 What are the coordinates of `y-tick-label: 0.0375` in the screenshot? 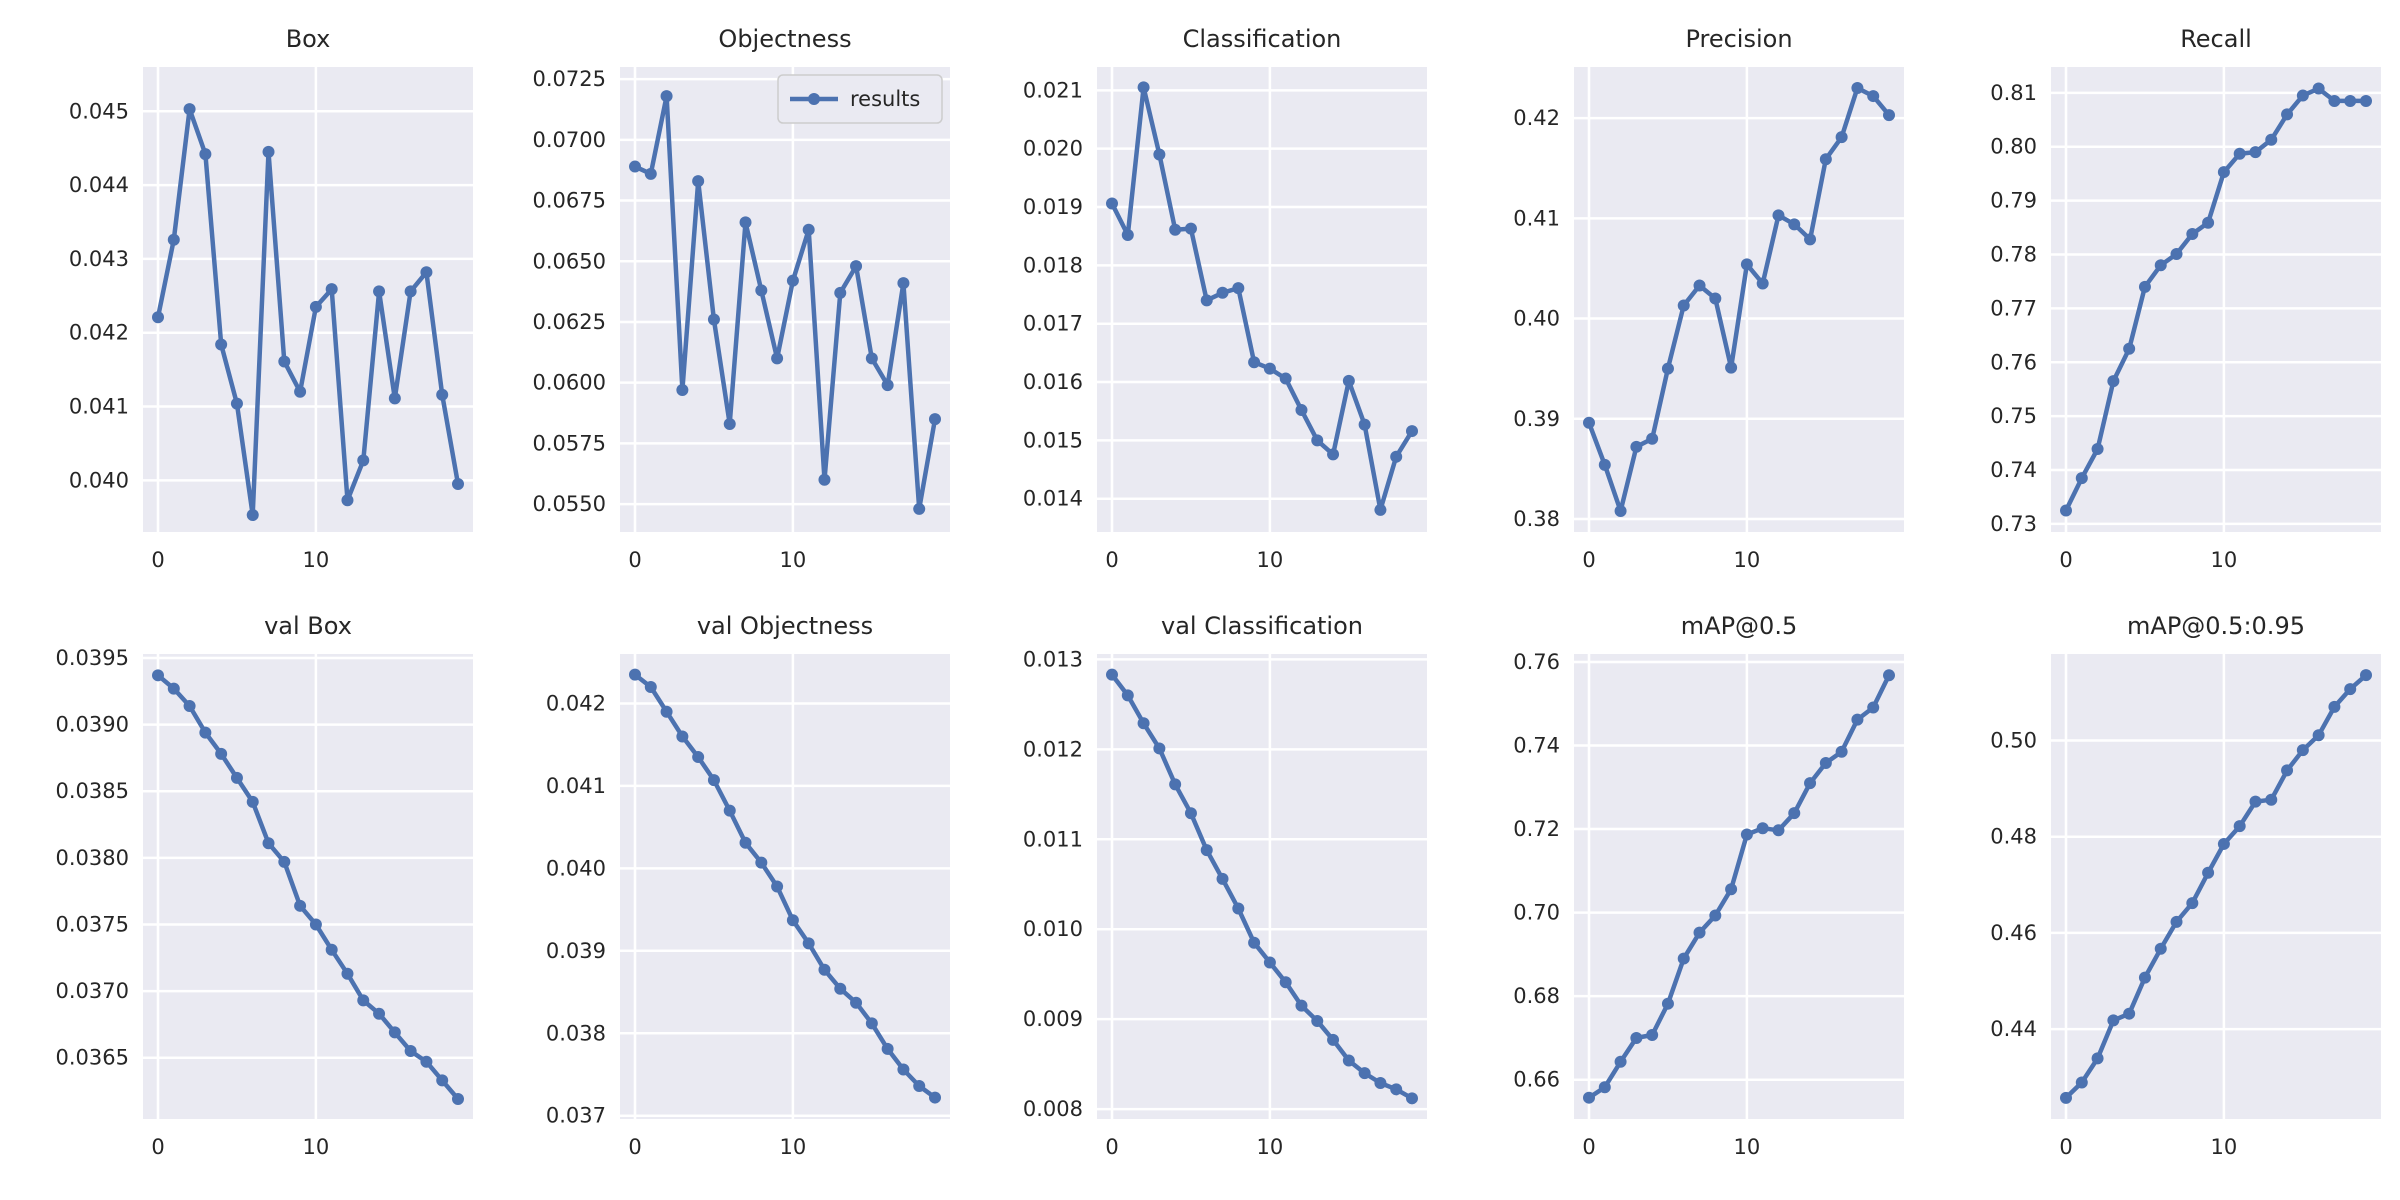 It's located at (92, 924).